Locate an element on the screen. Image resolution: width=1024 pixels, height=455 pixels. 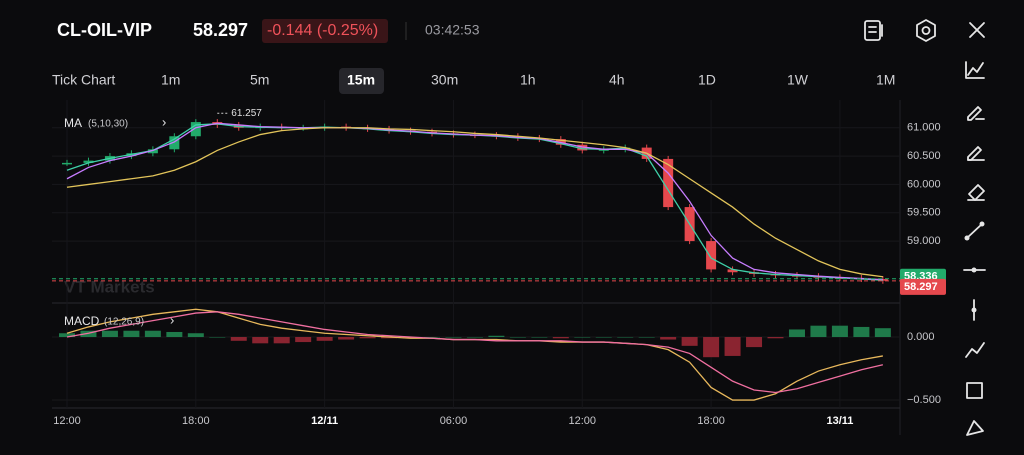
vline-tool is located at coordinates (974, 310).